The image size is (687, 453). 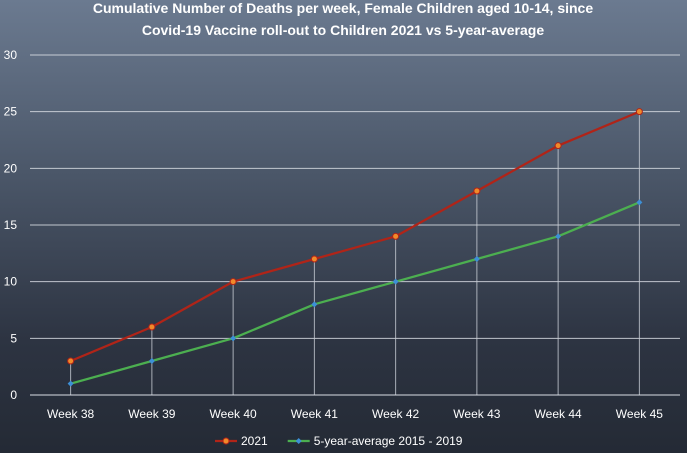 What do you see at coordinates (11, 55) in the screenshot?
I see `y-tick-label-30: 30` at bounding box center [11, 55].